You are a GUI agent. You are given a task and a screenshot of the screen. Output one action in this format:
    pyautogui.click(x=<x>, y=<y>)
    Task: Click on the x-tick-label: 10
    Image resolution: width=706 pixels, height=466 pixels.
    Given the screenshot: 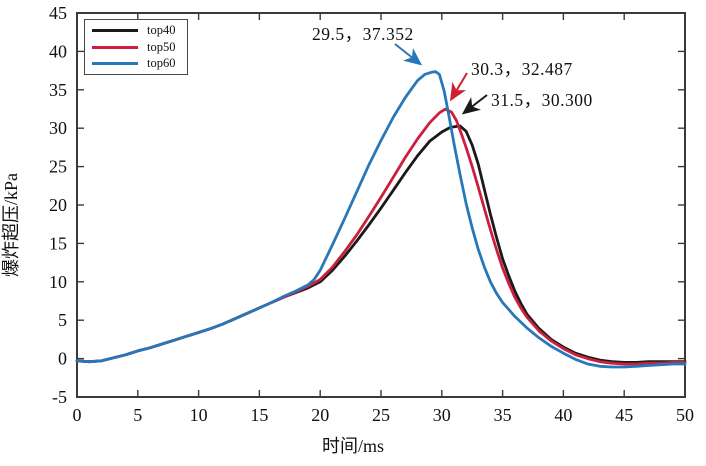 What is the action you would take?
    pyautogui.click(x=199, y=415)
    